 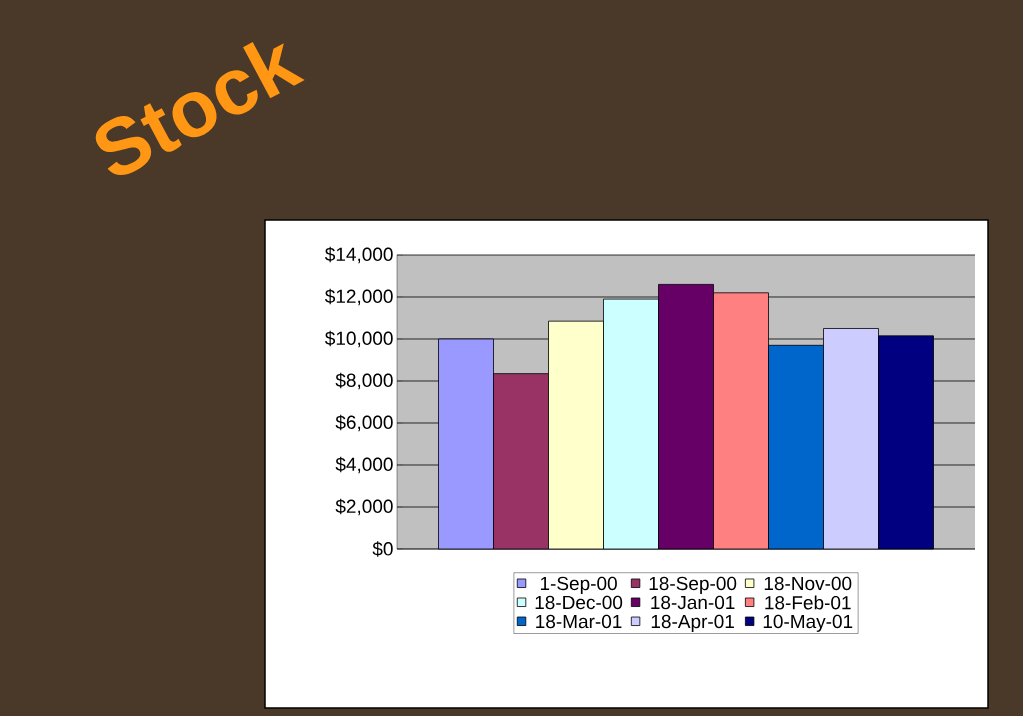 I want to click on y-tick-label: $8,000, so click(x=364, y=381).